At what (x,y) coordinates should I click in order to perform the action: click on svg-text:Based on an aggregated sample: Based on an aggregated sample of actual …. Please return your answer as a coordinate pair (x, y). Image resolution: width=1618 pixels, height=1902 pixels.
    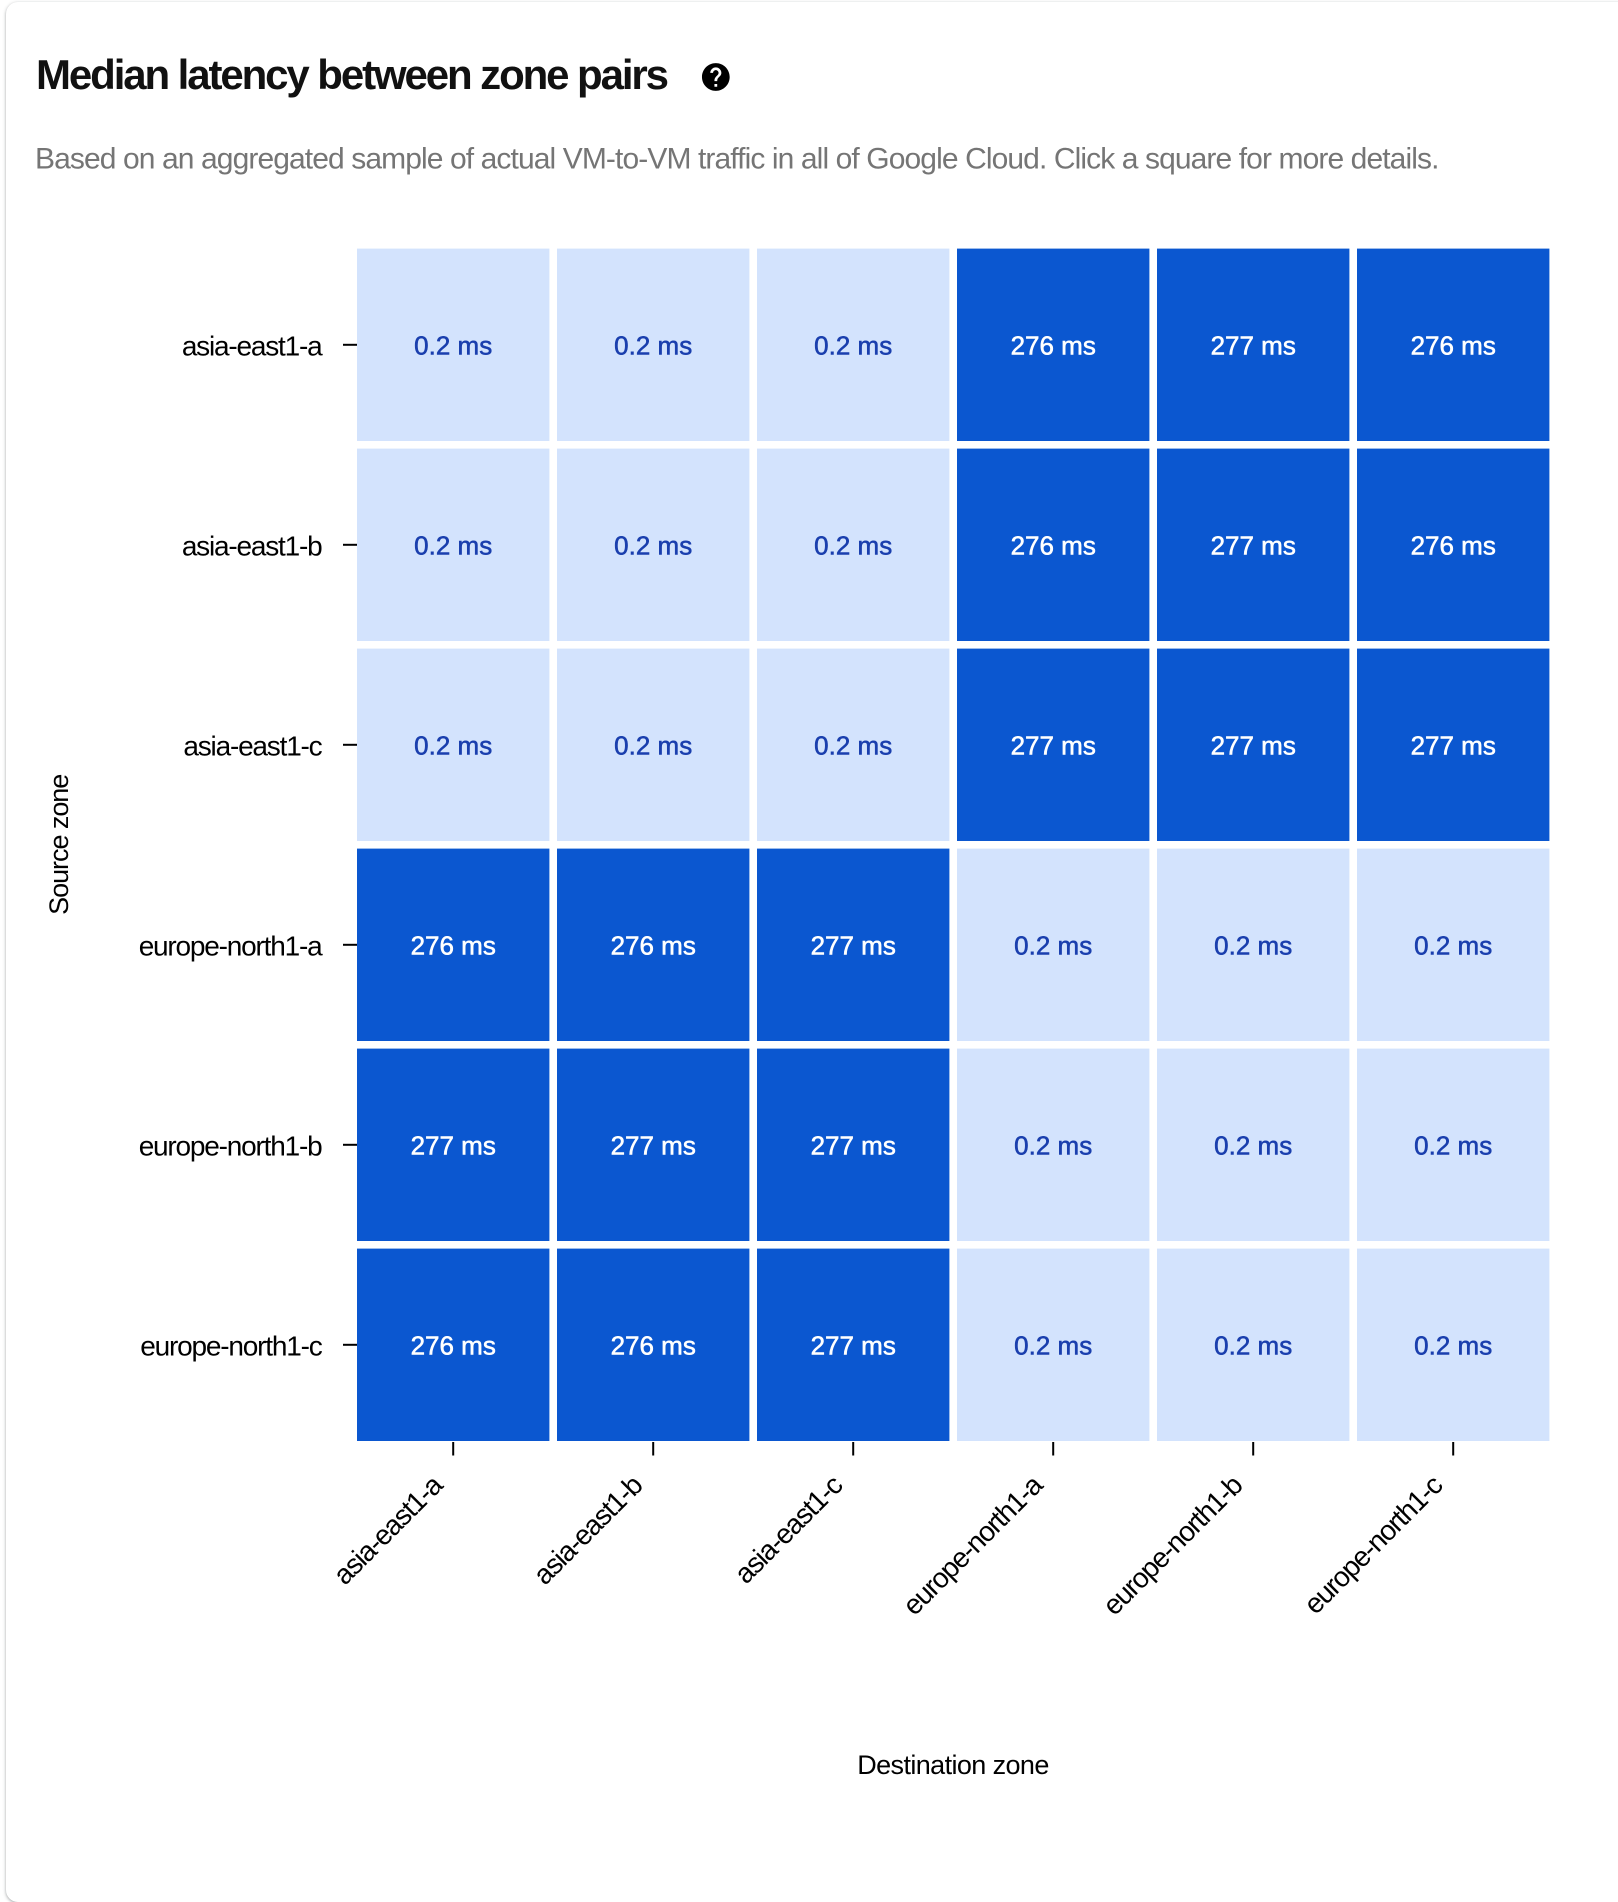
    Looking at the image, I should click on (737, 158).